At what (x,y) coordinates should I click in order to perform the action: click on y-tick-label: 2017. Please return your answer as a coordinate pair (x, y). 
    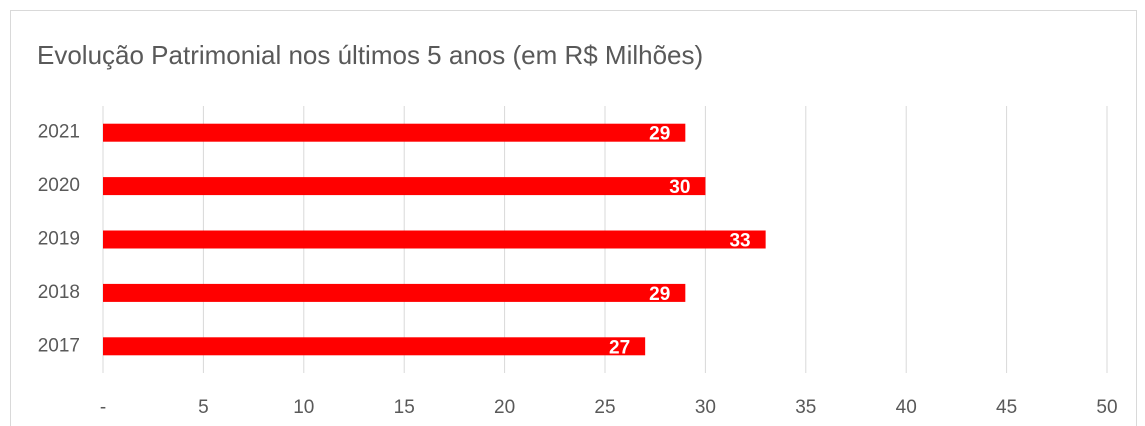
    Looking at the image, I should click on (59, 345).